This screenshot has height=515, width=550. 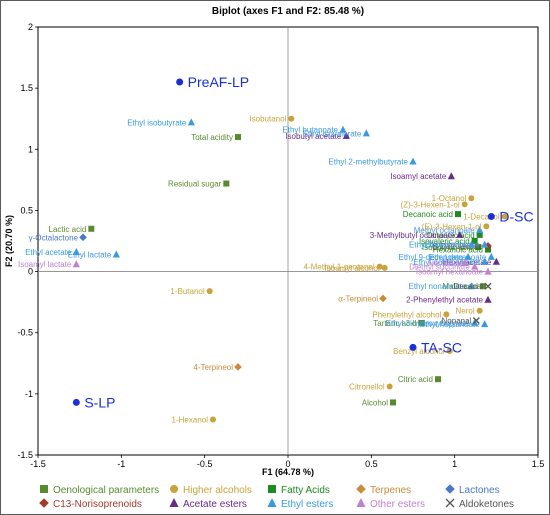 What do you see at coordinates (99, 402) in the screenshot?
I see `observation-label: S-LP` at bounding box center [99, 402].